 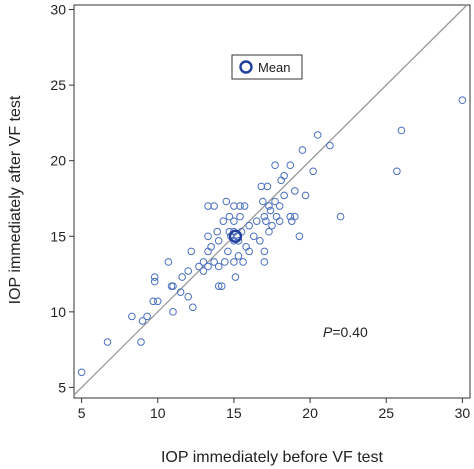 What do you see at coordinates (62, 198) in the screenshot?
I see `y-axis-ticks: 5 10 15 20 25 30` at bounding box center [62, 198].